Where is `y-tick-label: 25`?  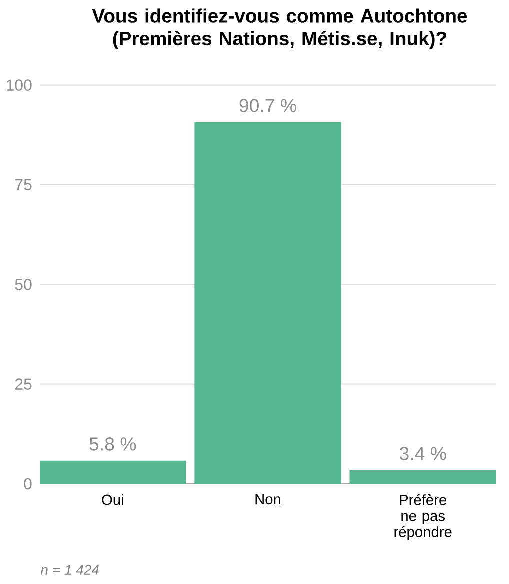
y-tick-label: 25 is located at coordinates (23, 384).